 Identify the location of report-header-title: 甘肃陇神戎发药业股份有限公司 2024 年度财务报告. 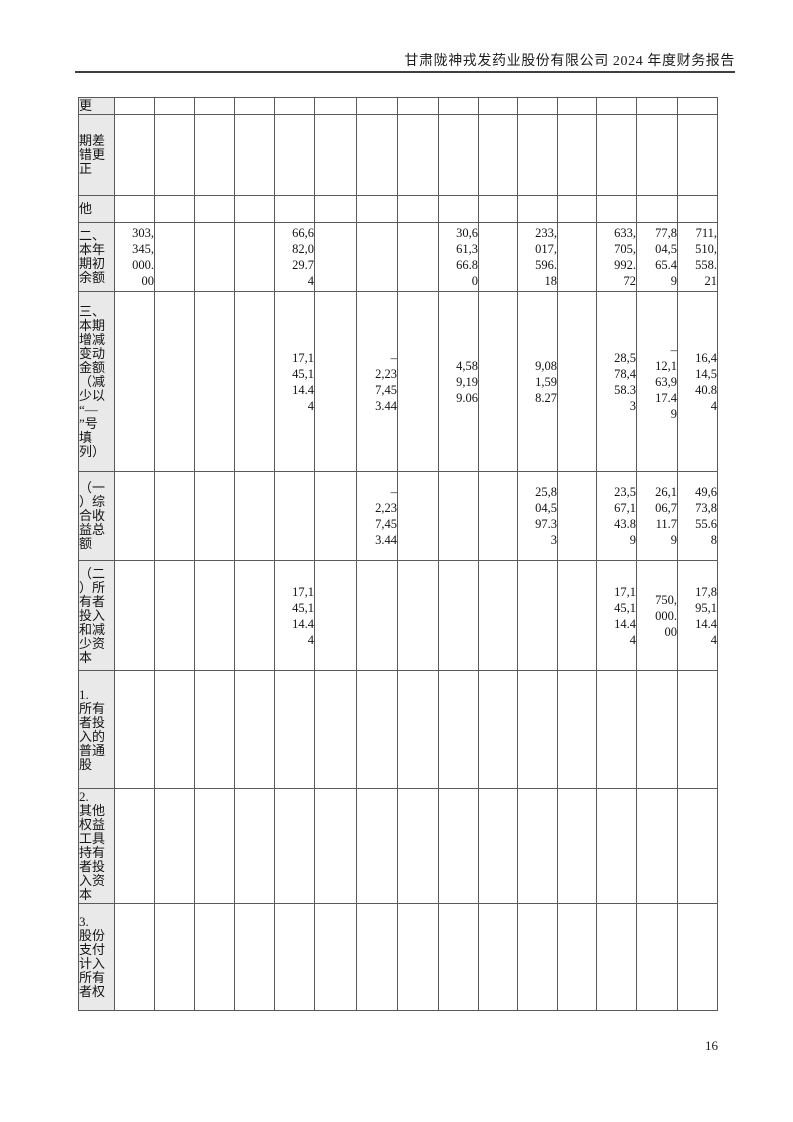
(569, 61).